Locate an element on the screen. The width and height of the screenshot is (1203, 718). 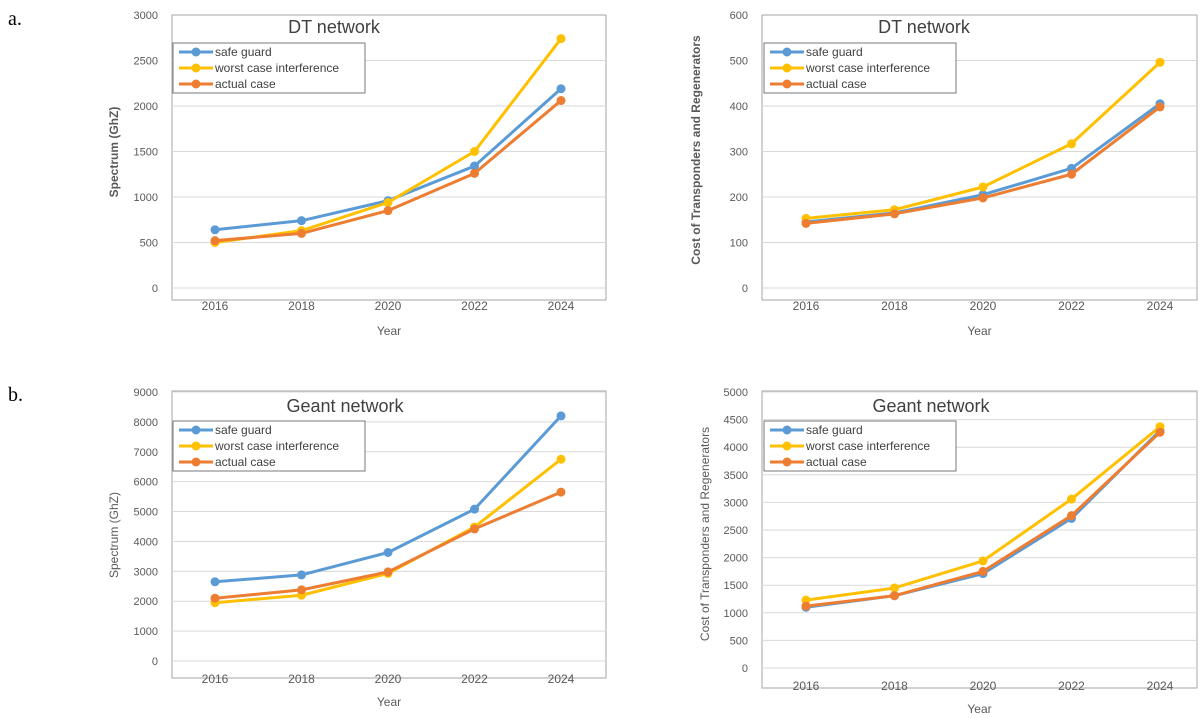
y-tick-label: 4000 is located at coordinates (146, 542).